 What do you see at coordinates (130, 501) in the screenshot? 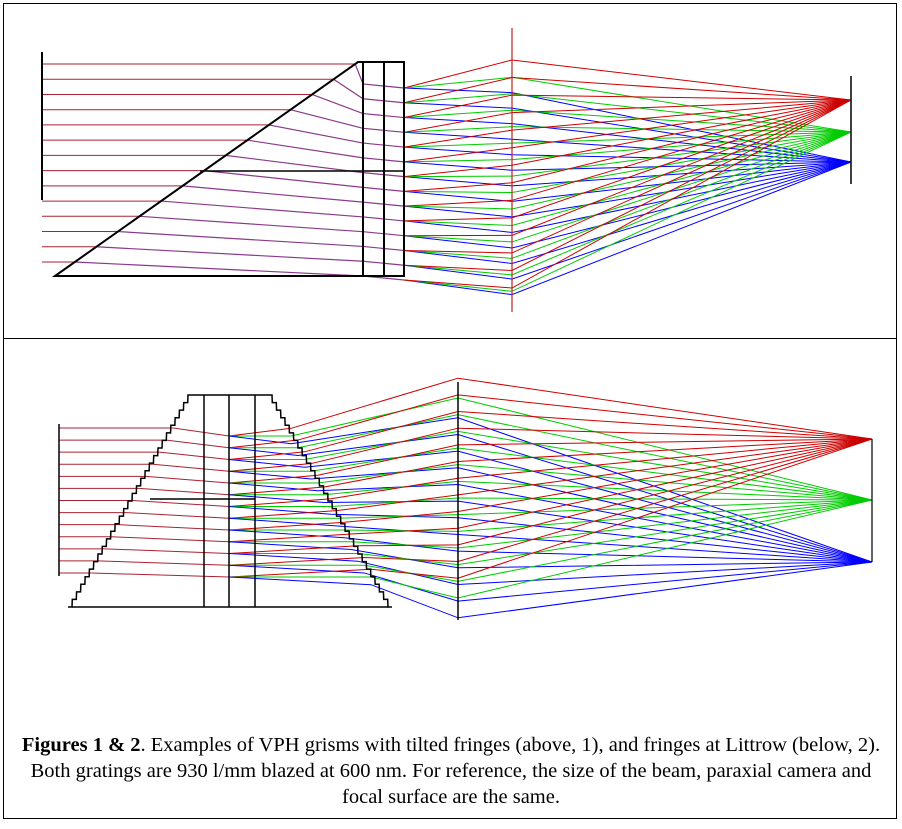
I see `left-prism-outline` at bounding box center [130, 501].